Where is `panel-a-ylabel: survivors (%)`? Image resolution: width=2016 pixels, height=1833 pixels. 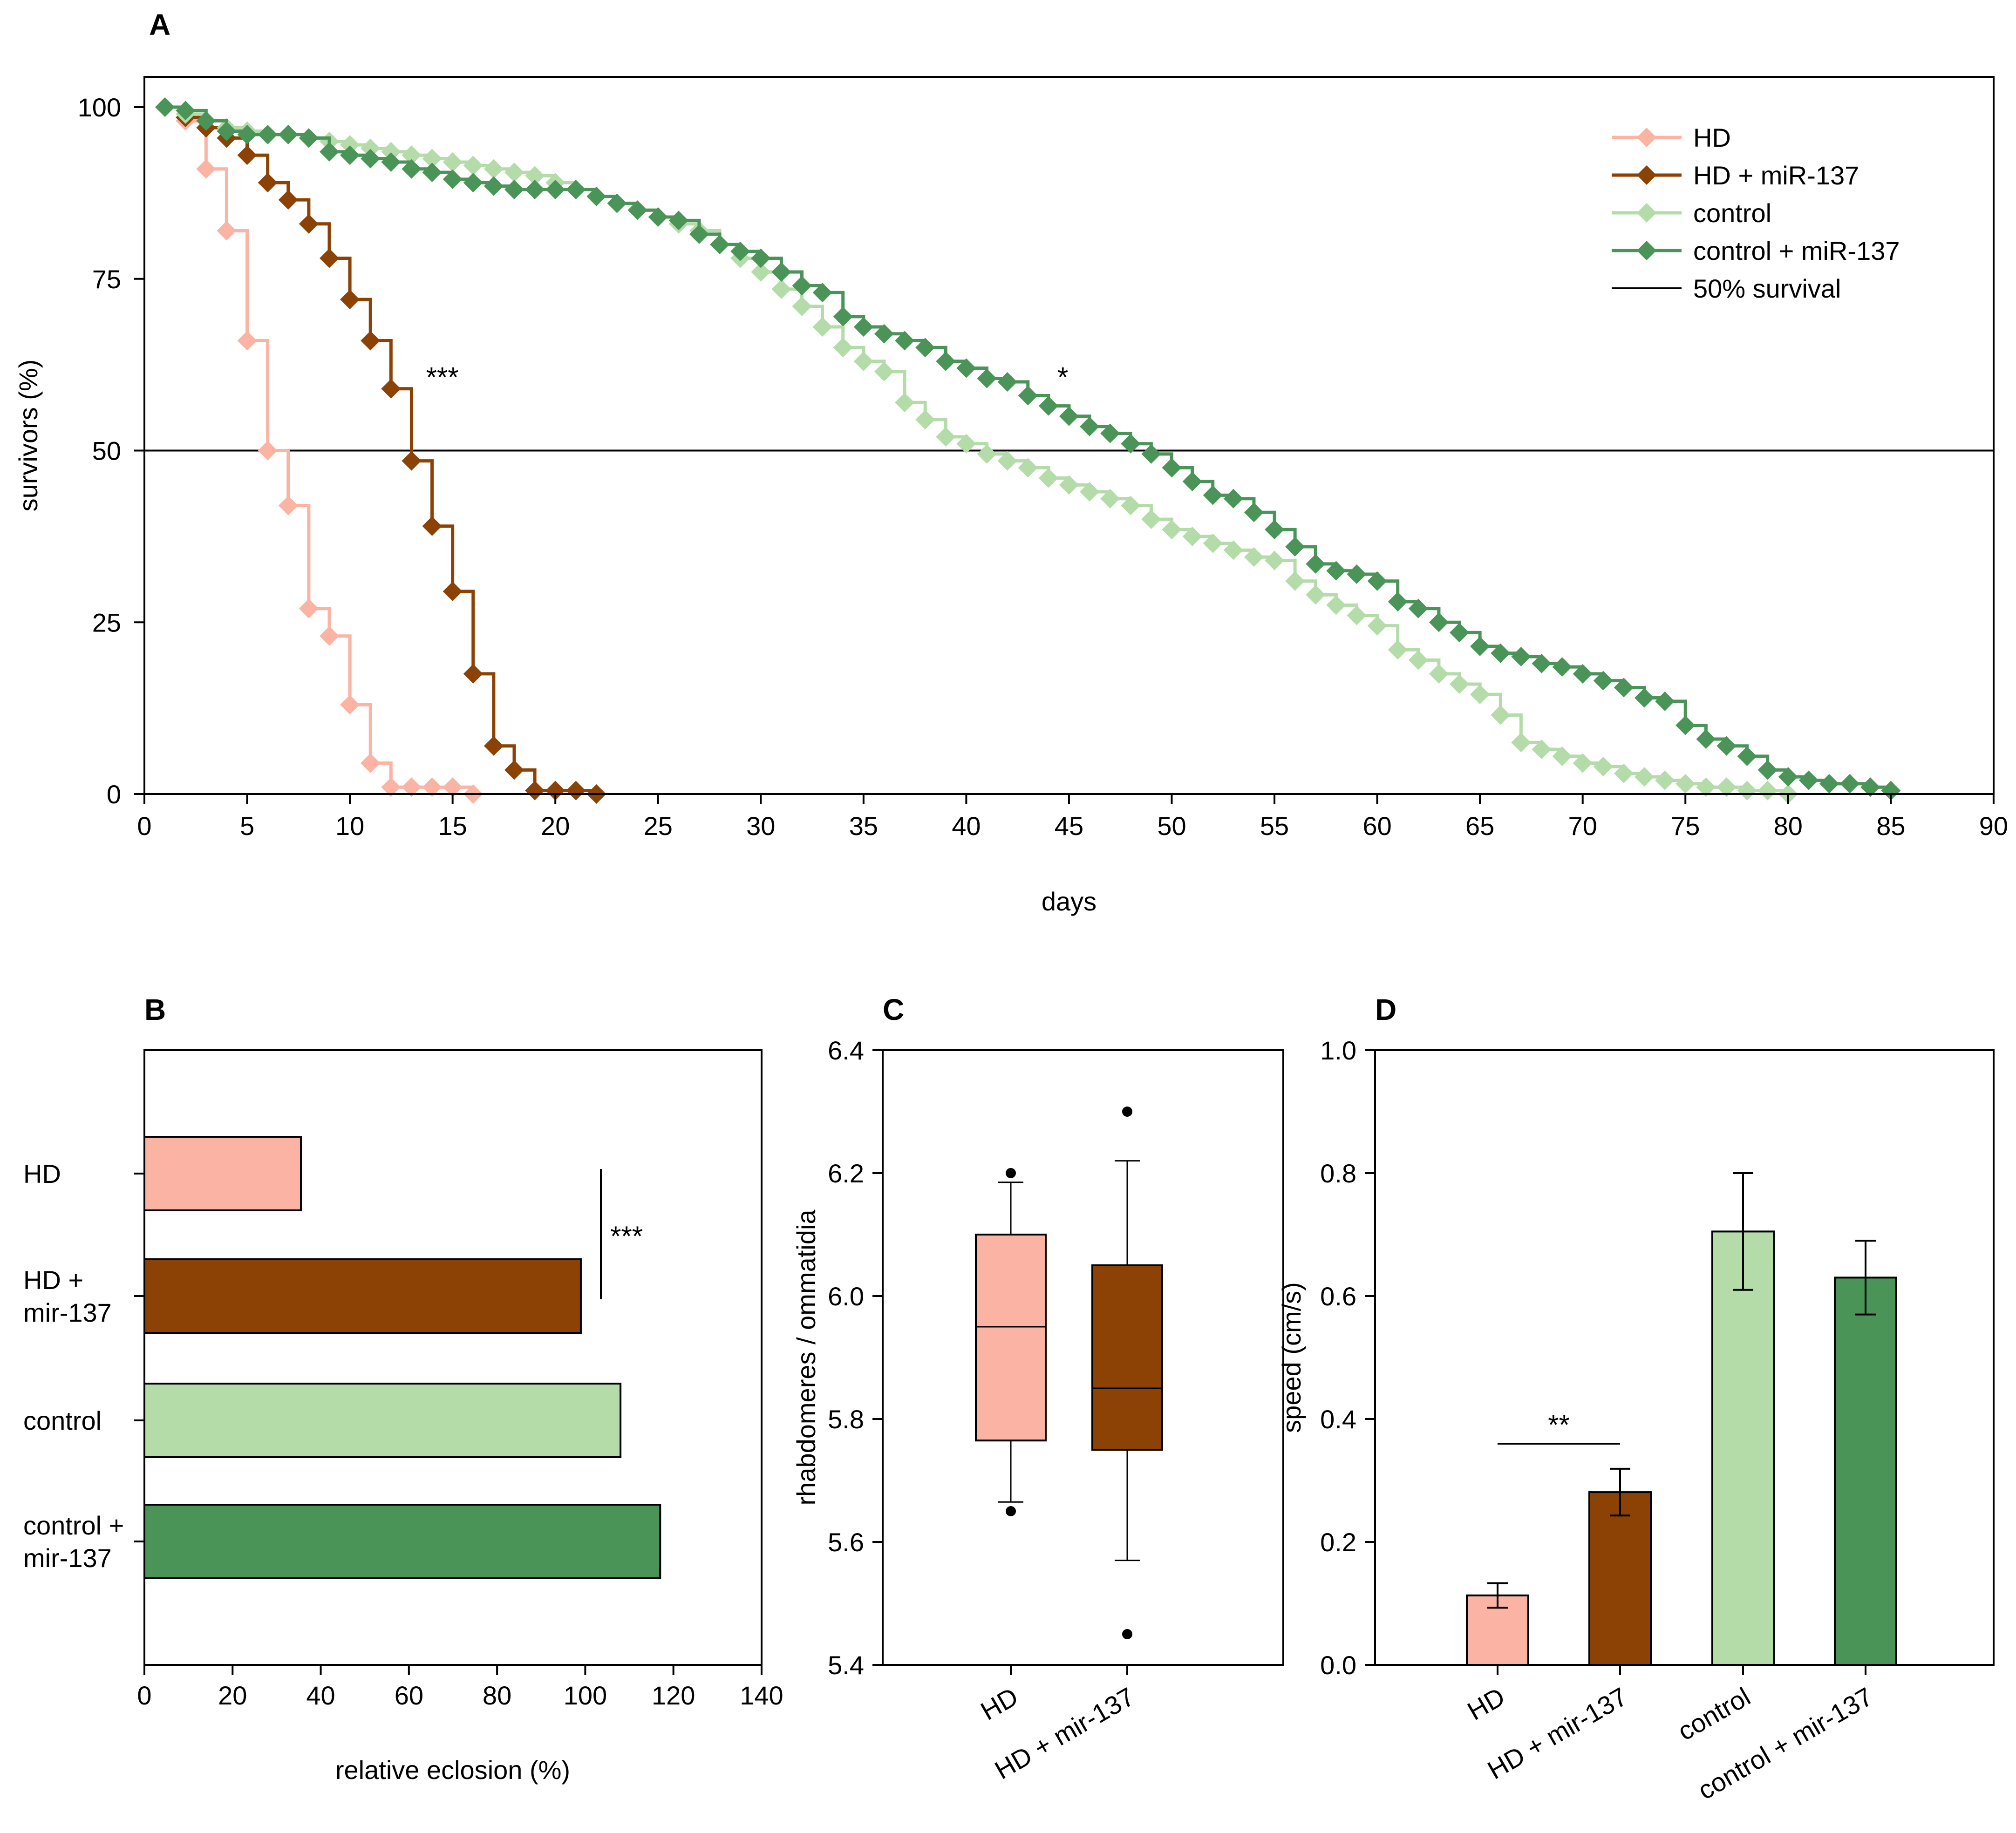
panel-a-ylabel: survivors (%) is located at coordinates (28, 436).